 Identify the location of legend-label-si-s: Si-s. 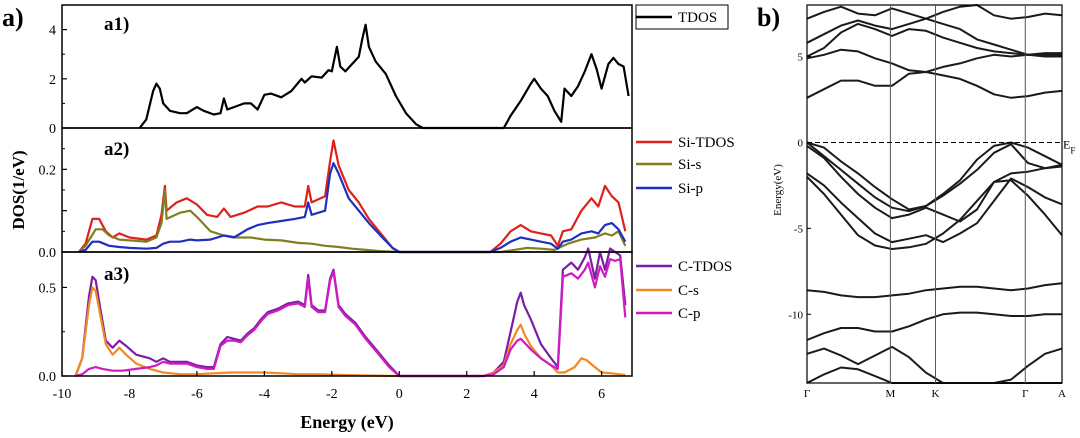
(690, 165).